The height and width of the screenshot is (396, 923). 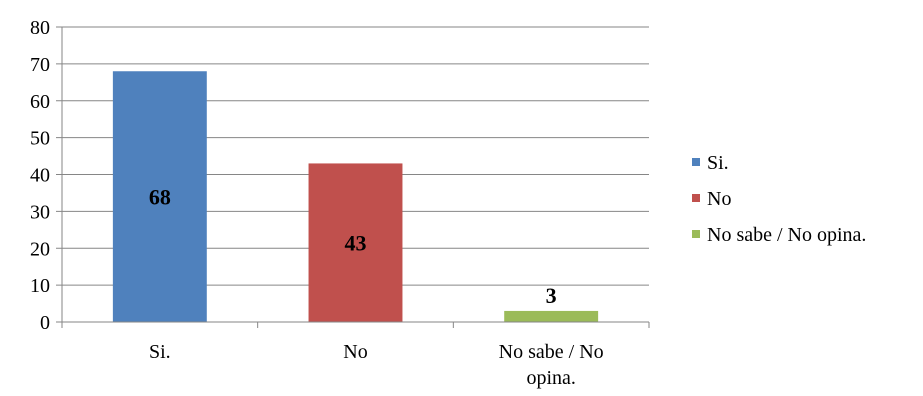 I want to click on legend-label: No, so click(x=719, y=199).